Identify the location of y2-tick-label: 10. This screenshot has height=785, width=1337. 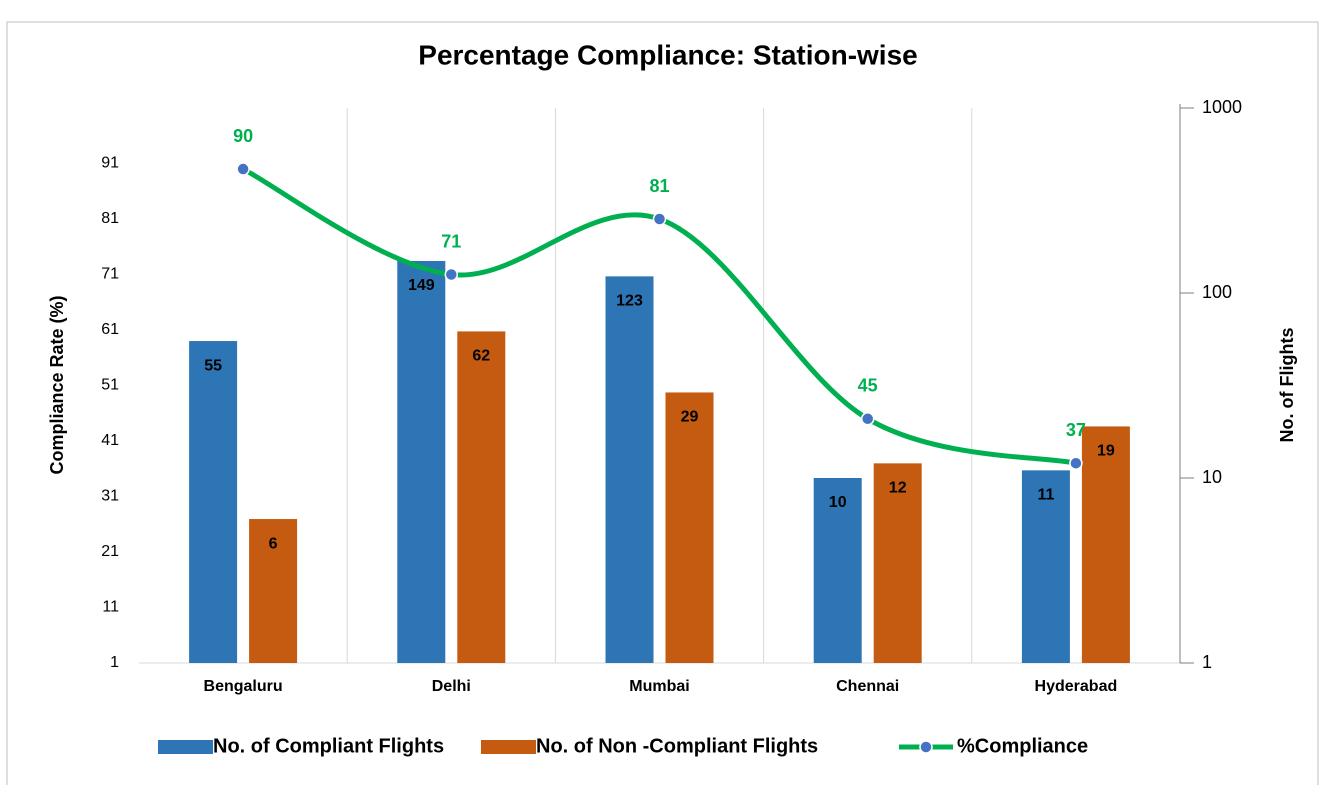
(1212, 477).